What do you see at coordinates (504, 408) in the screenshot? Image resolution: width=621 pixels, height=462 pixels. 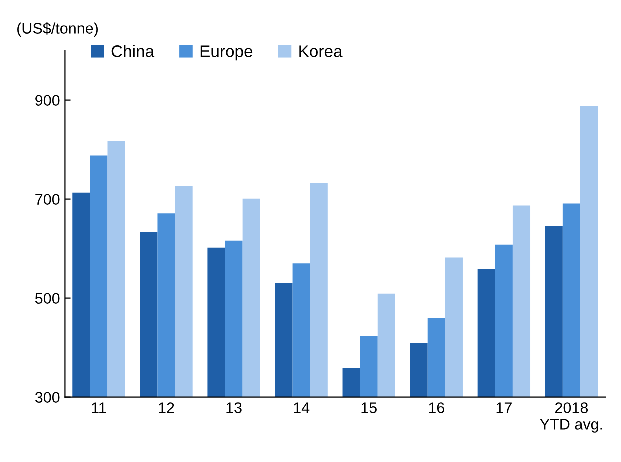 I see `x-tick-label: 17` at bounding box center [504, 408].